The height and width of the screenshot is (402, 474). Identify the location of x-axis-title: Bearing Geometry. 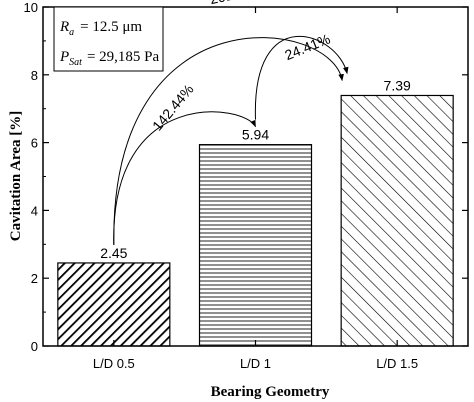
(270, 392).